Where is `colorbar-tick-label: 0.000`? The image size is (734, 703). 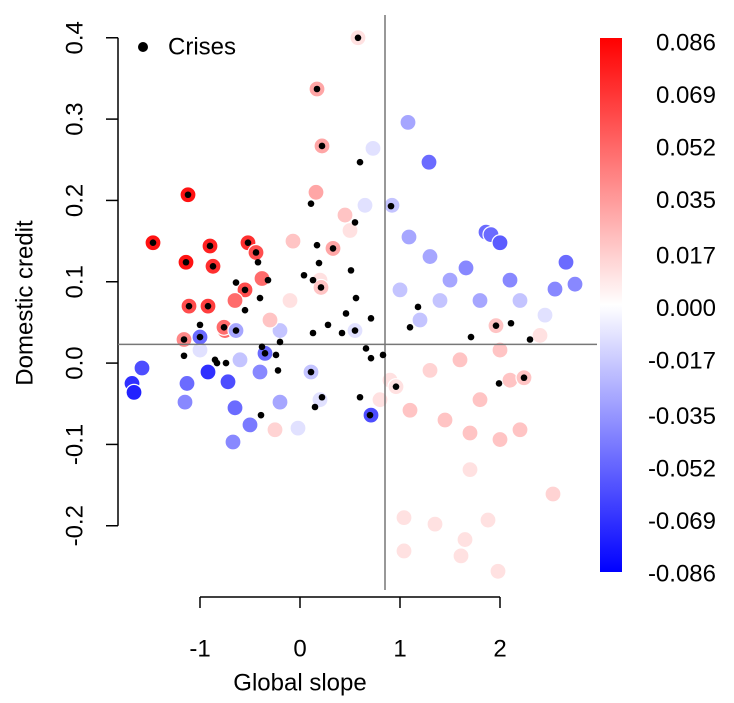 colorbar-tick-label: 0.000 is located at coordinates (686, 308).